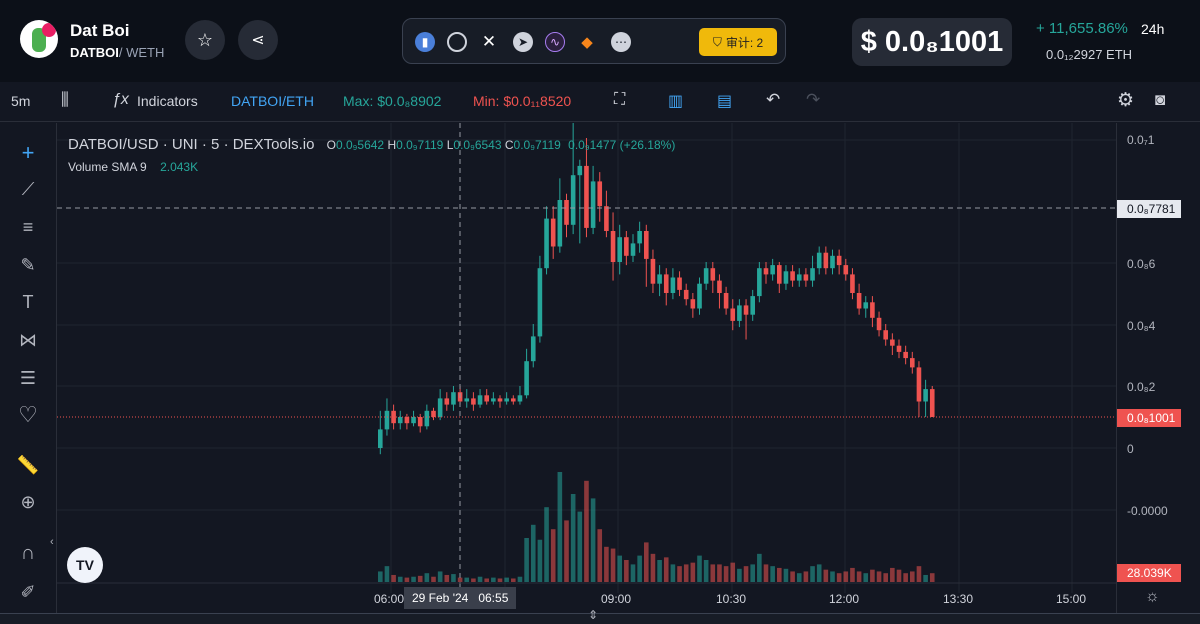  I want to click on share-icon: ⋖, so click(258, 40).